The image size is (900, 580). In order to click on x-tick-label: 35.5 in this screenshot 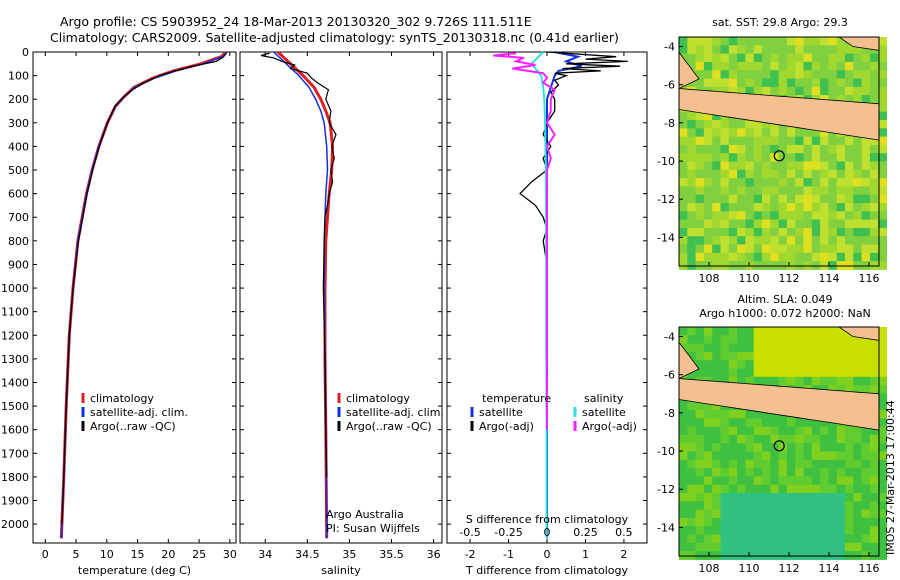, I will do `click(391, 554)`.